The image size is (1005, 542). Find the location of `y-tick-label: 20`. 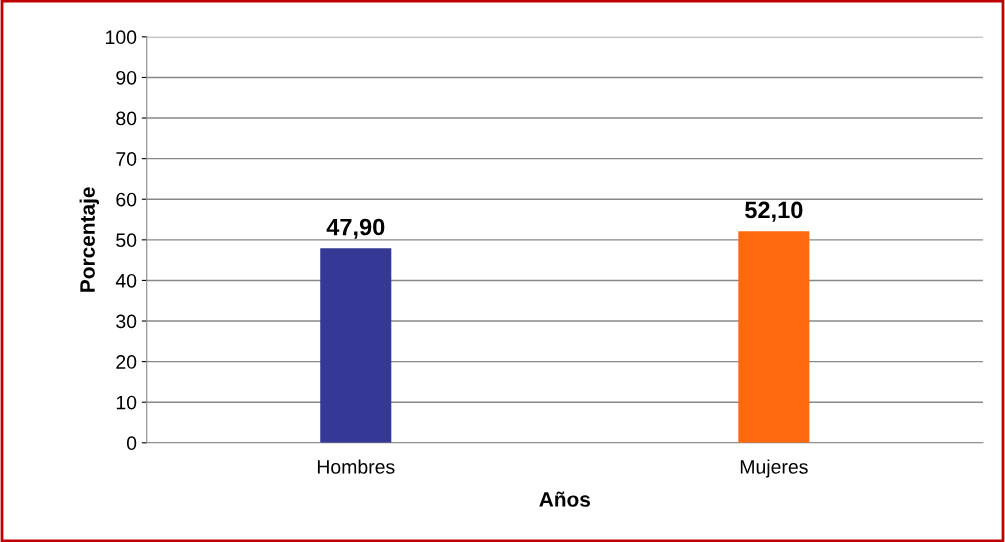

y-tick-label: 20 is located at coordinates (126, 362).